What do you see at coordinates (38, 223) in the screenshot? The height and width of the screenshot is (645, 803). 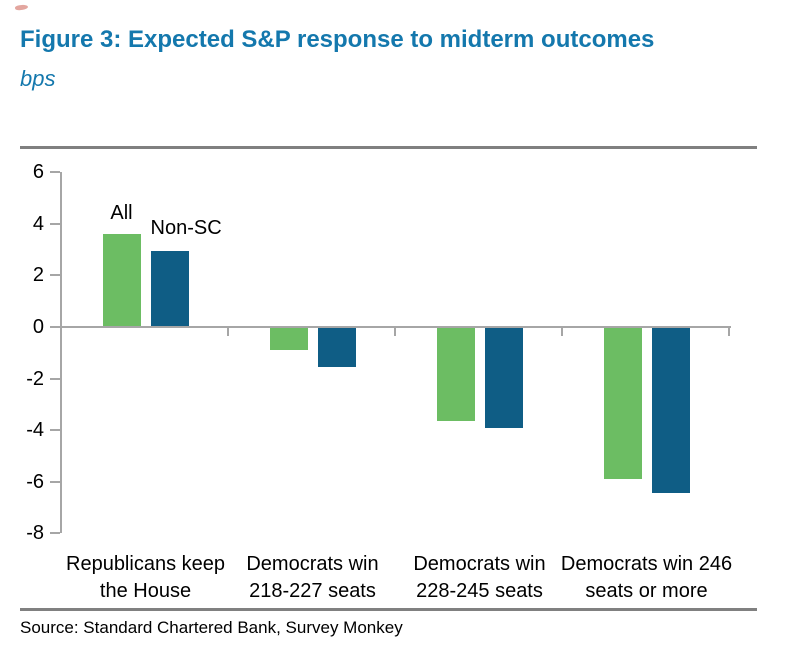 I see `y-tick-label: 4` at bounding box center [38, 223].